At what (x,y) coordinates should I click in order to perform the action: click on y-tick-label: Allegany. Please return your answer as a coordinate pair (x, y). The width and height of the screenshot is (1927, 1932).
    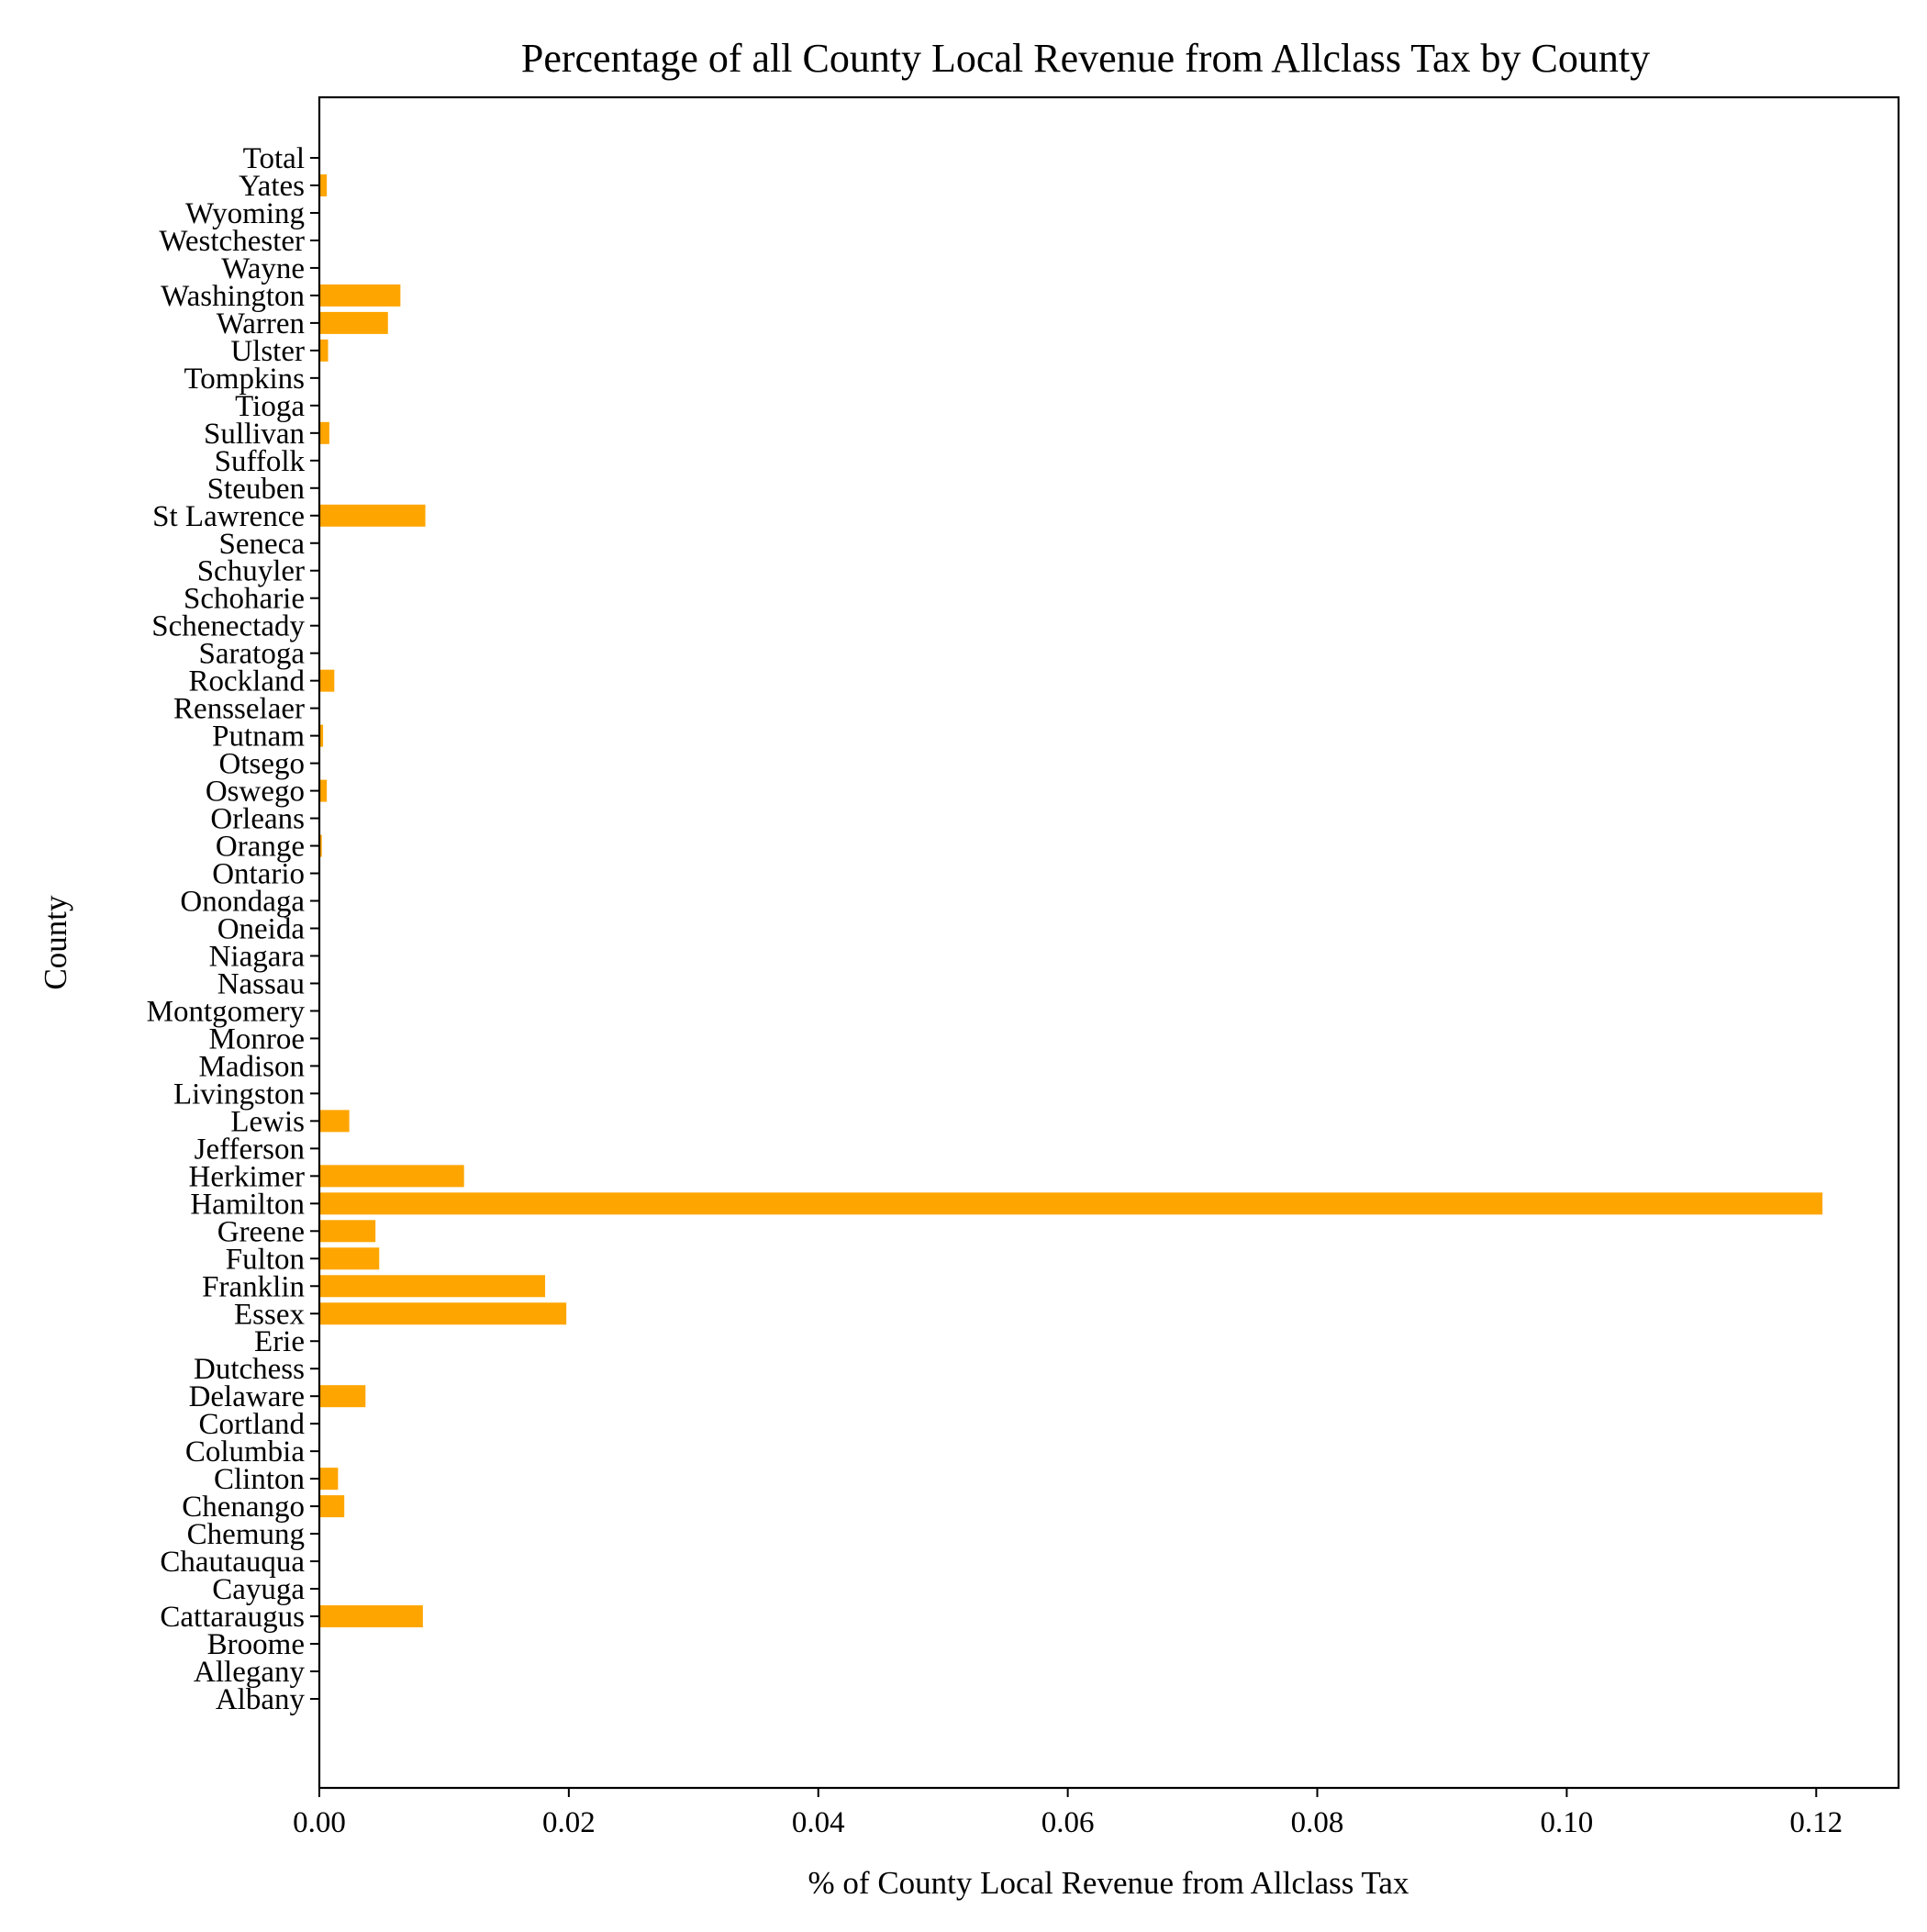
    Looking at the image, I should click on (249, 1672).